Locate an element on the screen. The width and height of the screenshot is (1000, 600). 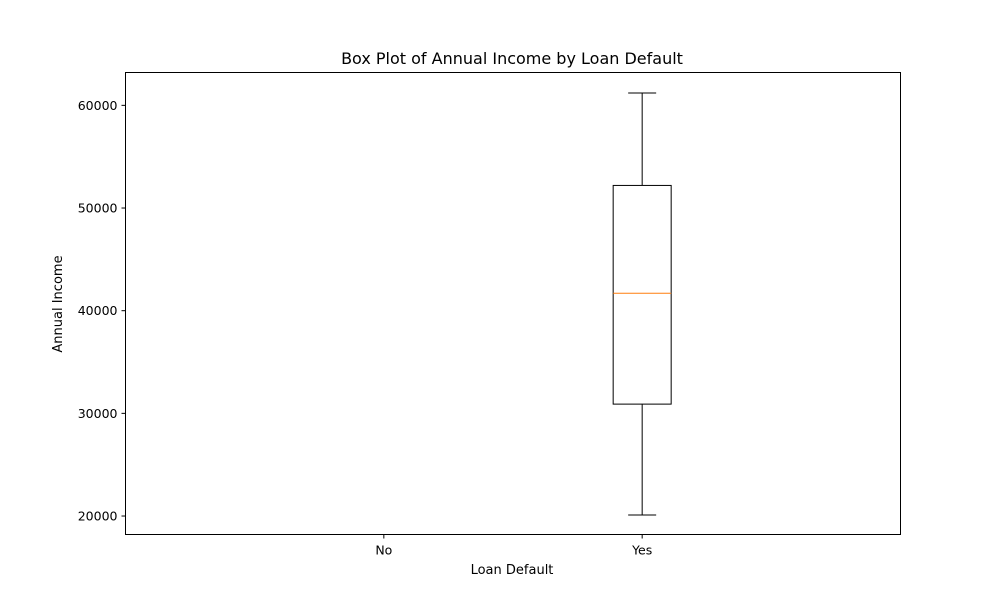
y-tick-label: 30000 is located at coordinates (98, 413).